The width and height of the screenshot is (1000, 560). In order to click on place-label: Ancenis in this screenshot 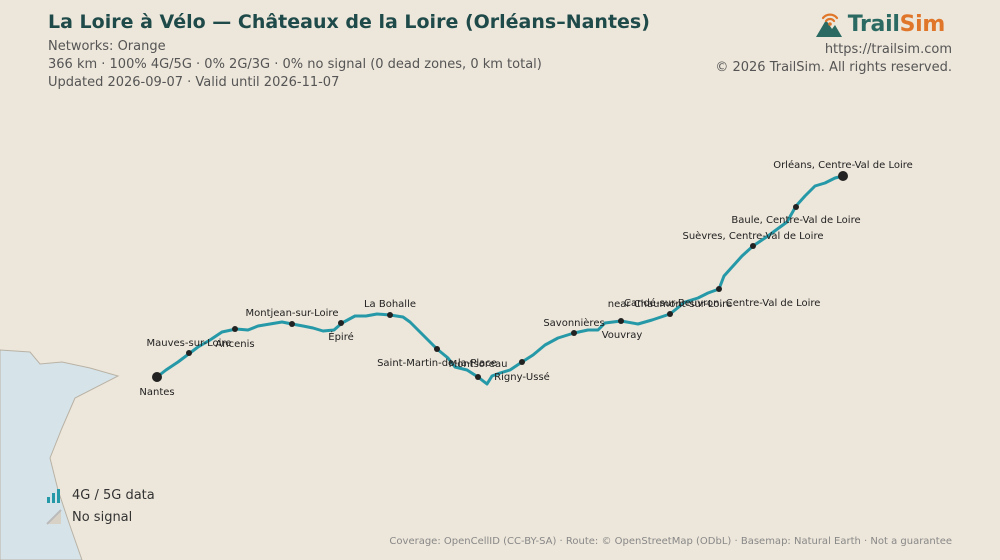, I will do `click(234, 344)`.